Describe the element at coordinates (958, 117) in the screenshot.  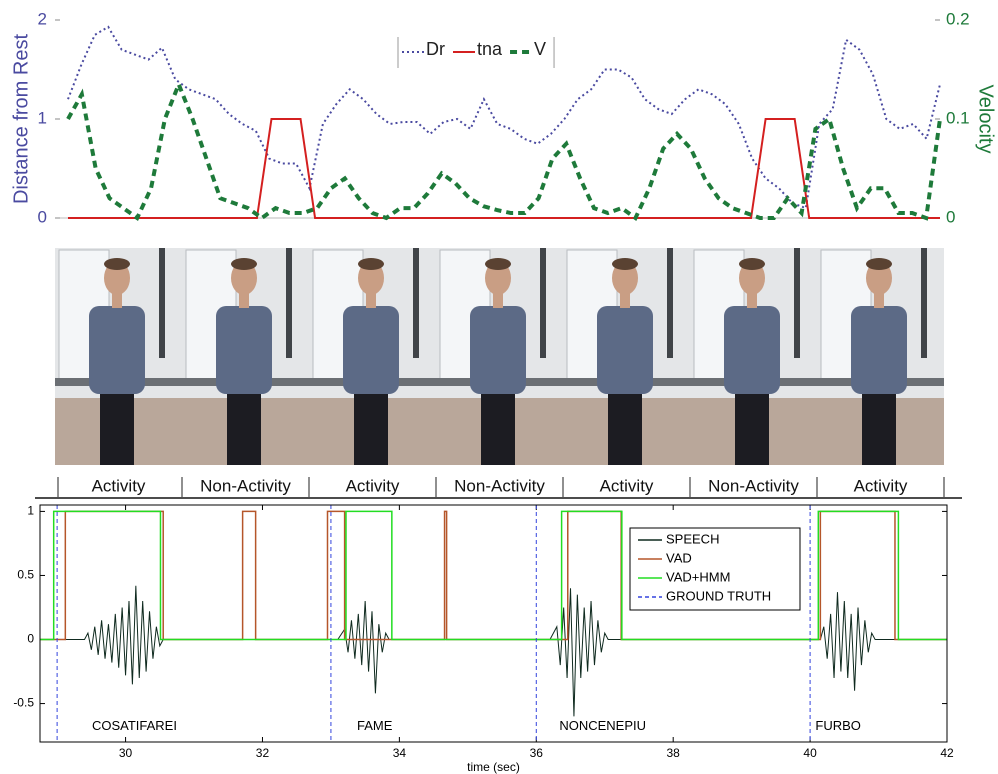
I see `y2-tick-label: 0.1` at that location.